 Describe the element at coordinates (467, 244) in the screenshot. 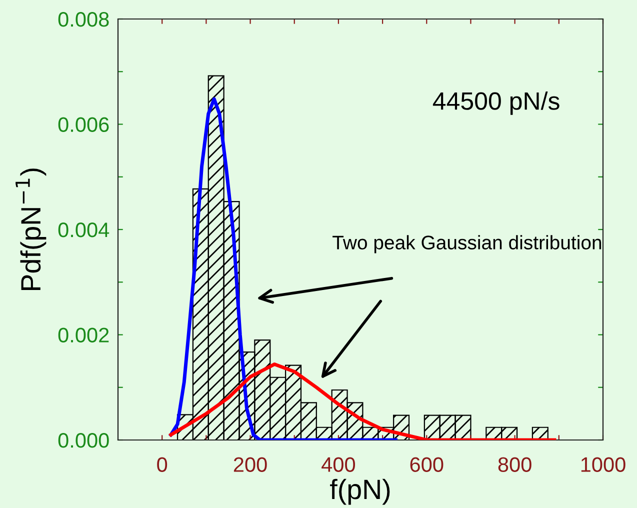

I see `annotation: Two peak Gaussian distribution` at that location.